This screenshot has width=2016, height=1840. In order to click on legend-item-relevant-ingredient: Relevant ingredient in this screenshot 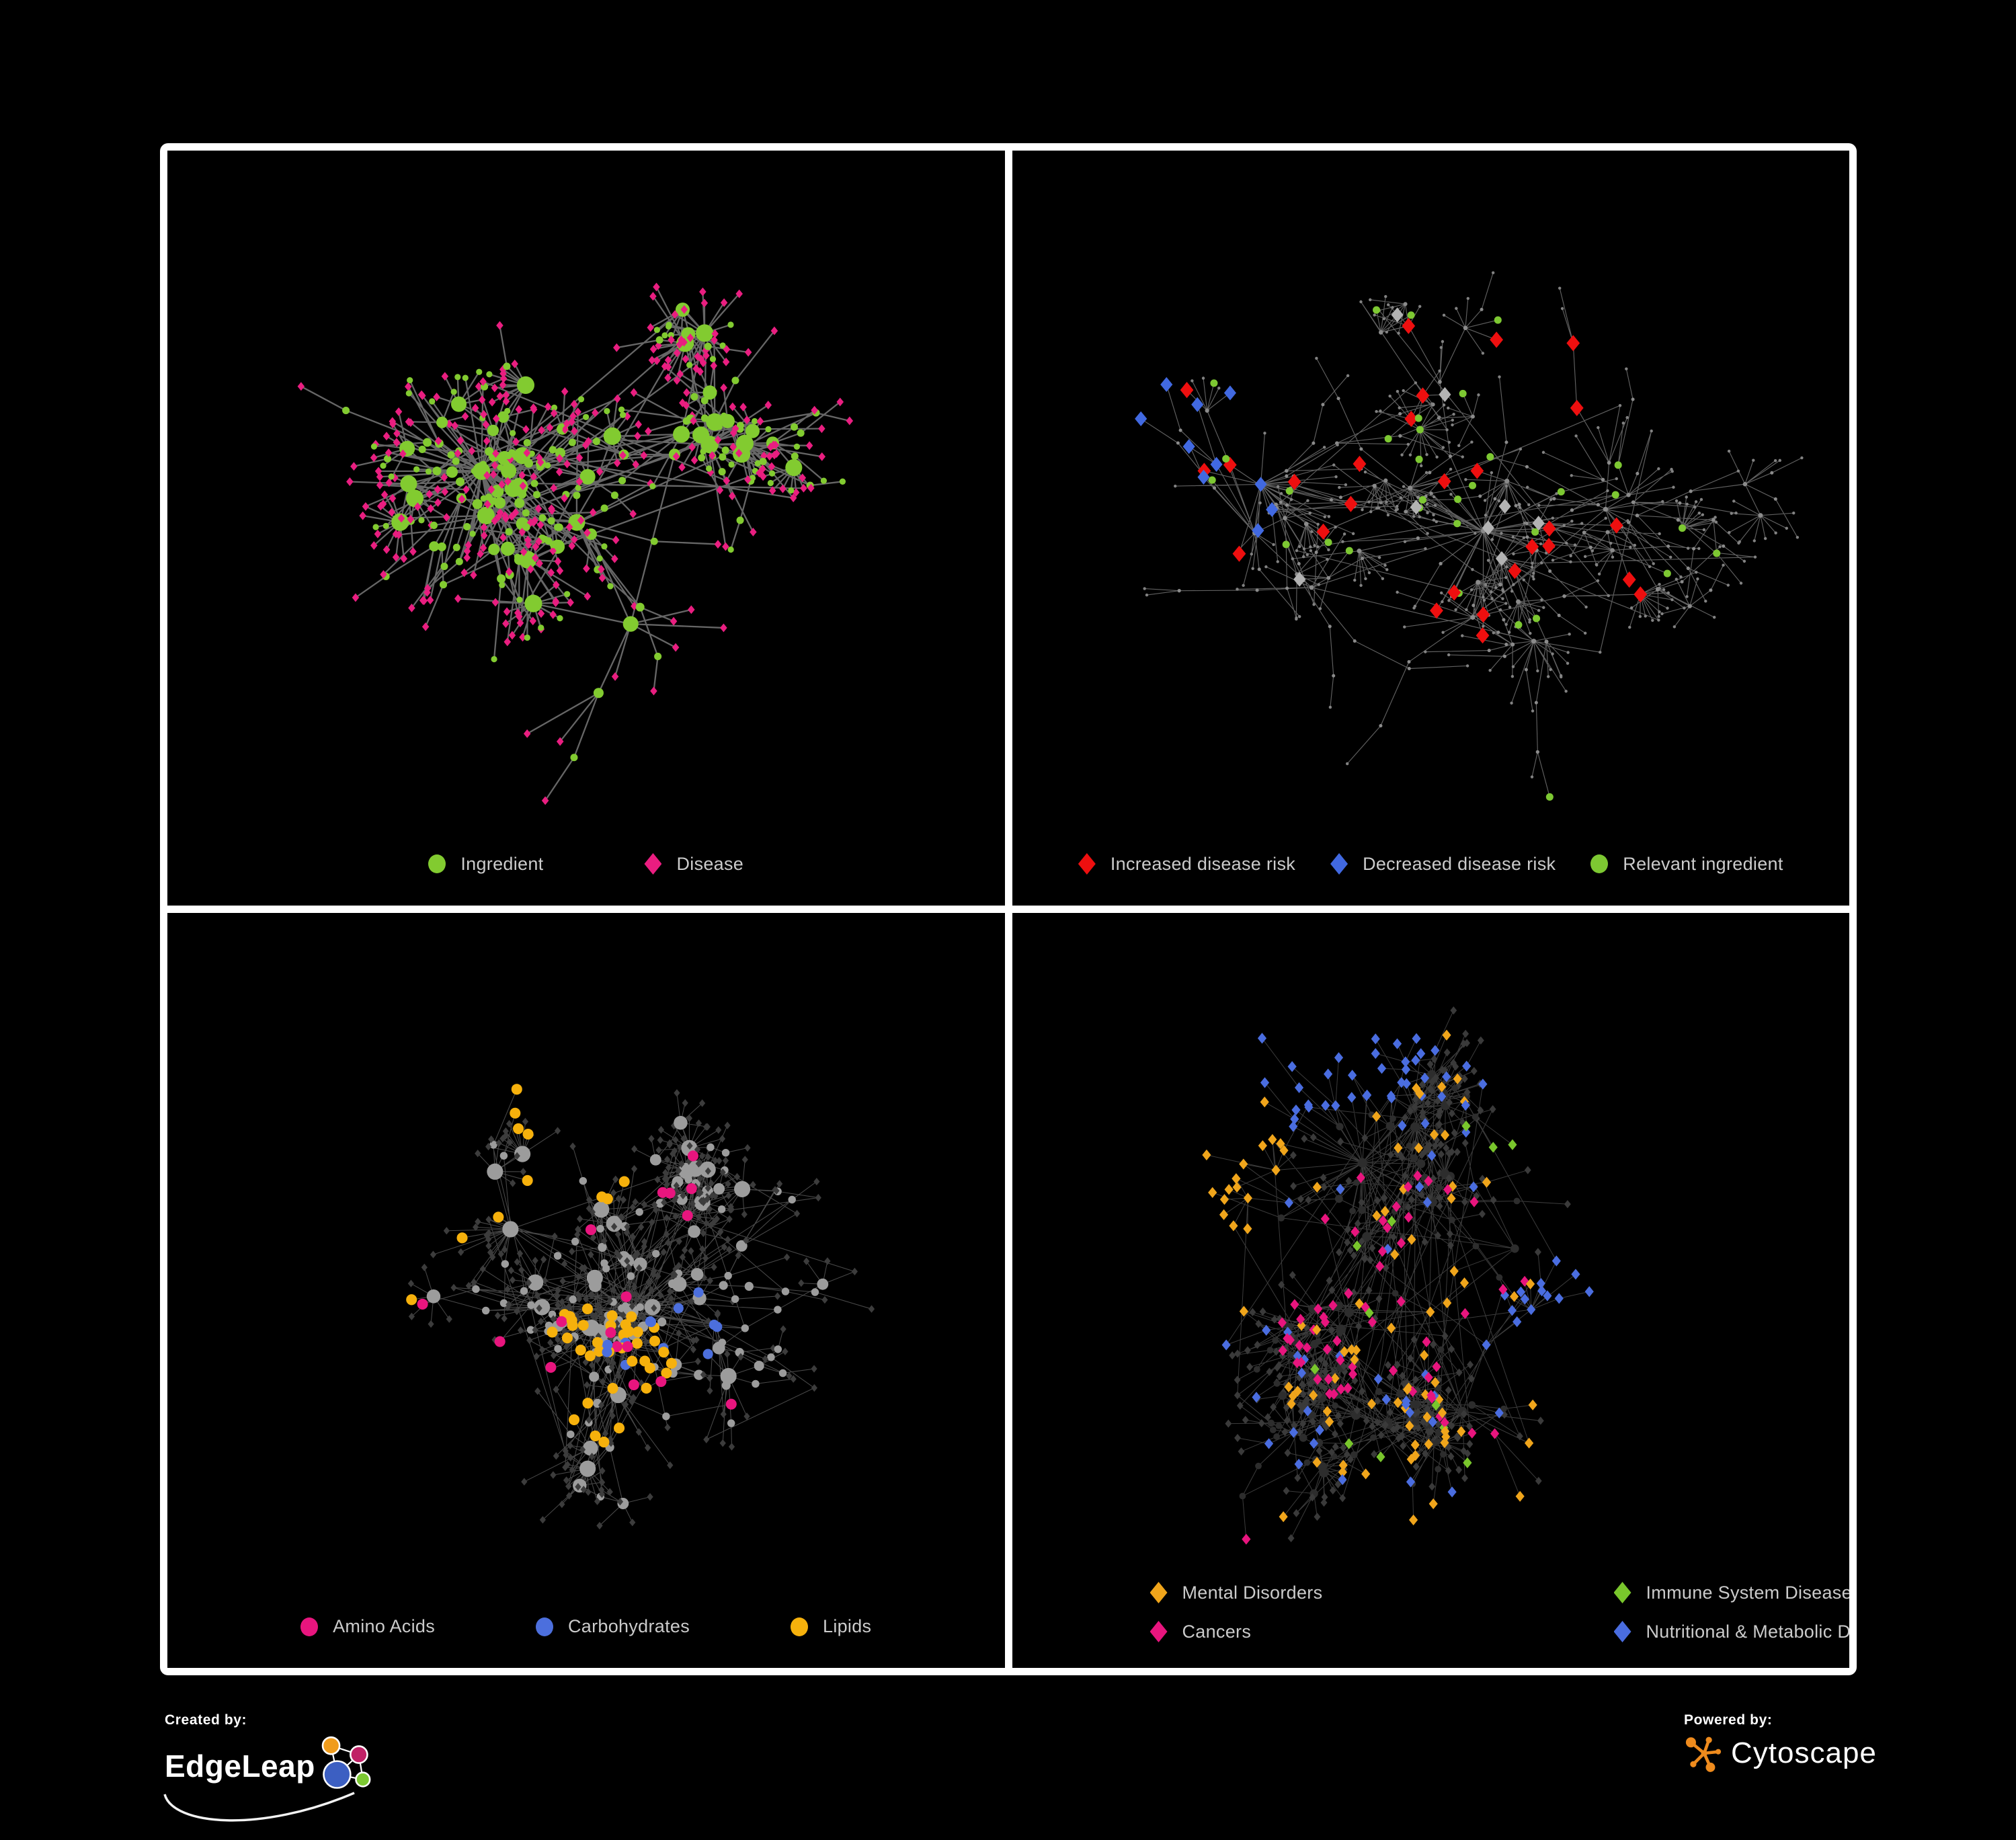, I will do `click(1686, 865)`.